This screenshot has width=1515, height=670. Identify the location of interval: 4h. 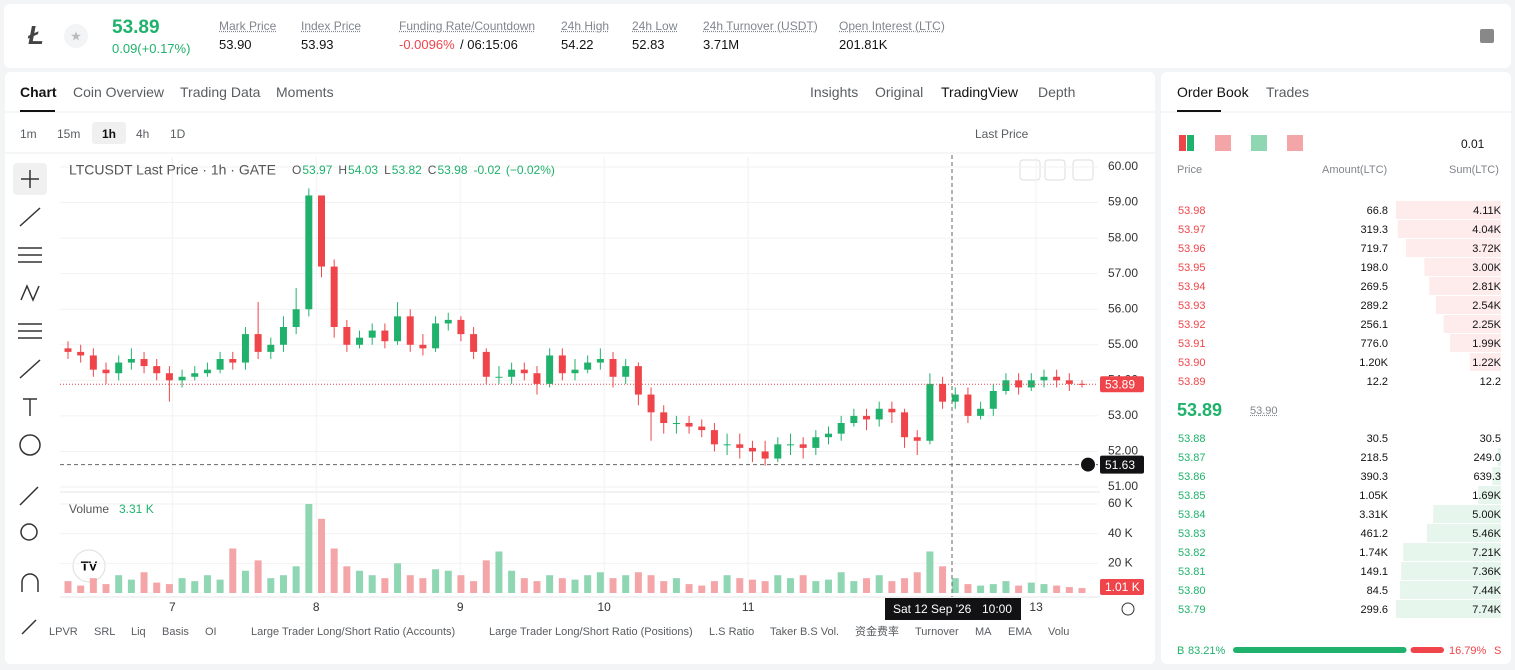
(143, 134).